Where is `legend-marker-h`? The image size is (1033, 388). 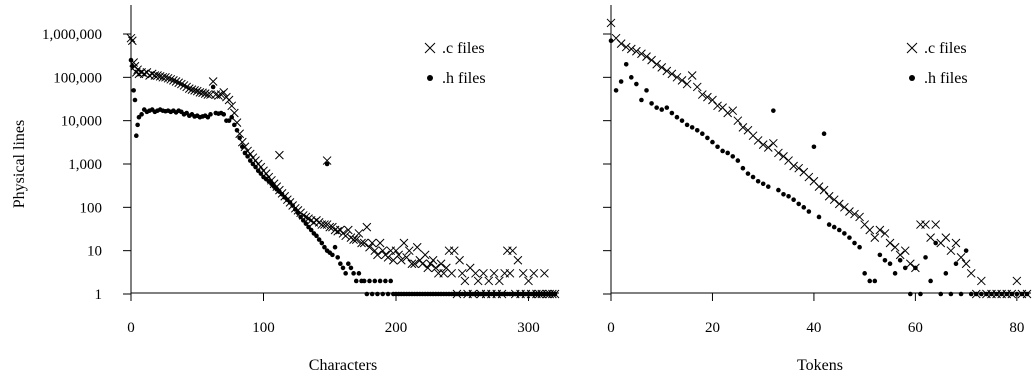
legend-marker-h is located at coordinates (912, 78).